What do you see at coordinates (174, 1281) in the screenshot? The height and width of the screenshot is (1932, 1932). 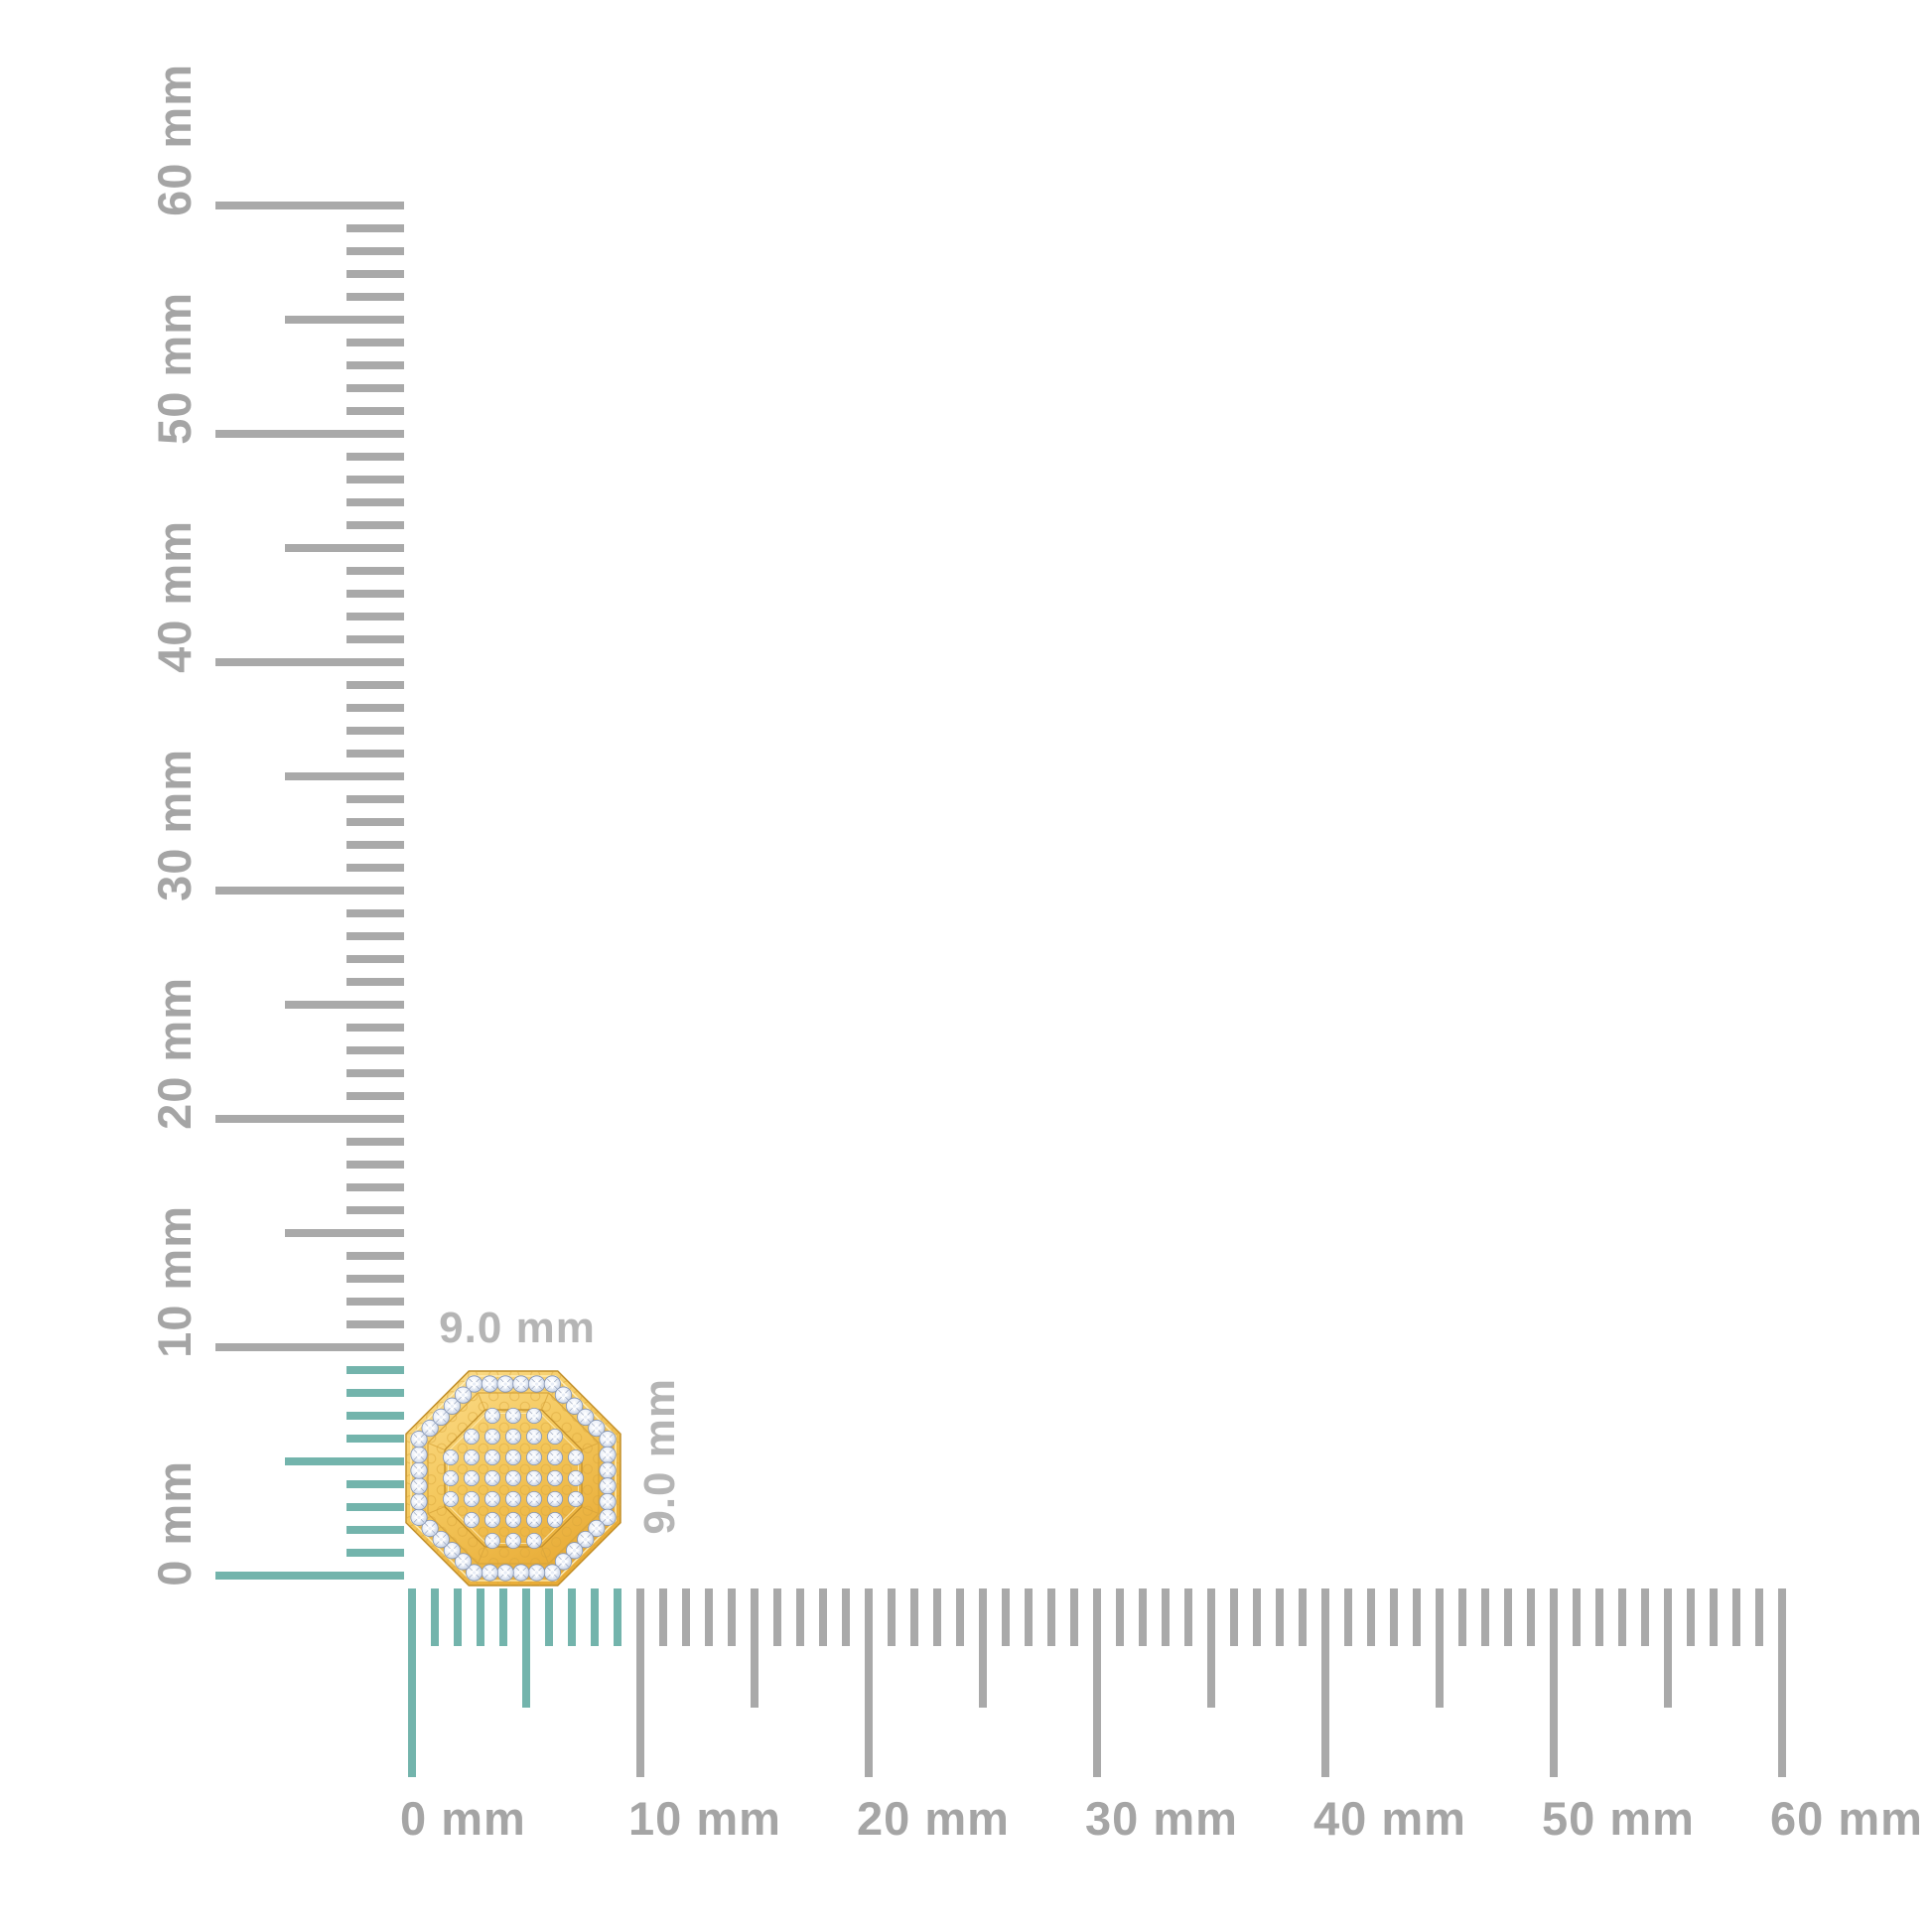 I see `v-ruler-label: 10 mm` at bounding box center [174, 1281].